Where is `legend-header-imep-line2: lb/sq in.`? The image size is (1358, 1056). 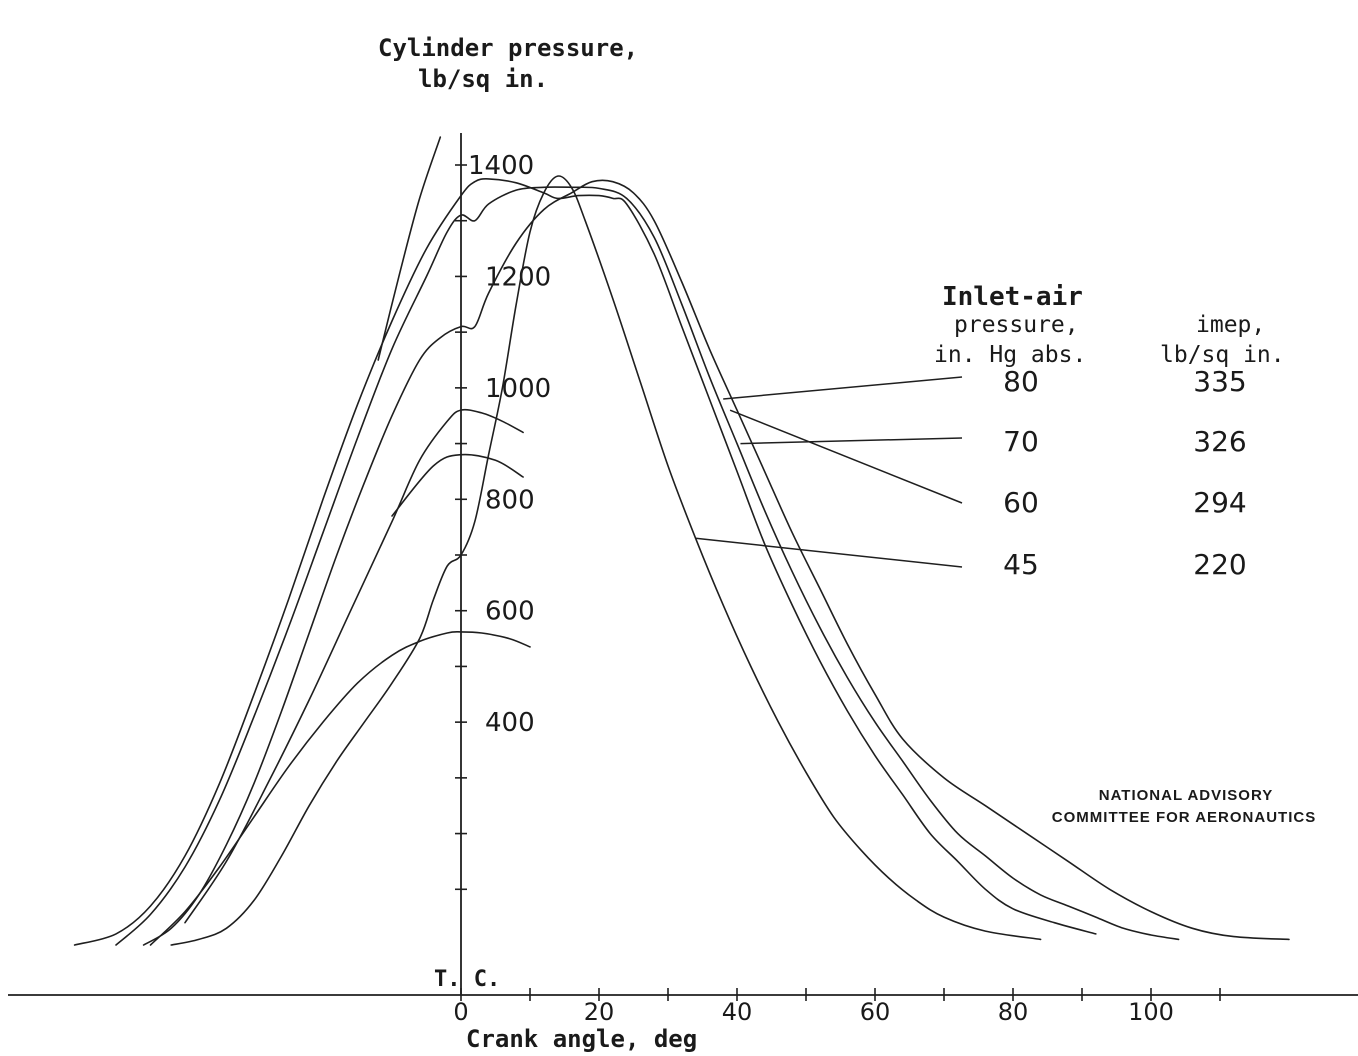 legend-header-imep-line2: lb/sq in. is located at coordinates (1222, 355).